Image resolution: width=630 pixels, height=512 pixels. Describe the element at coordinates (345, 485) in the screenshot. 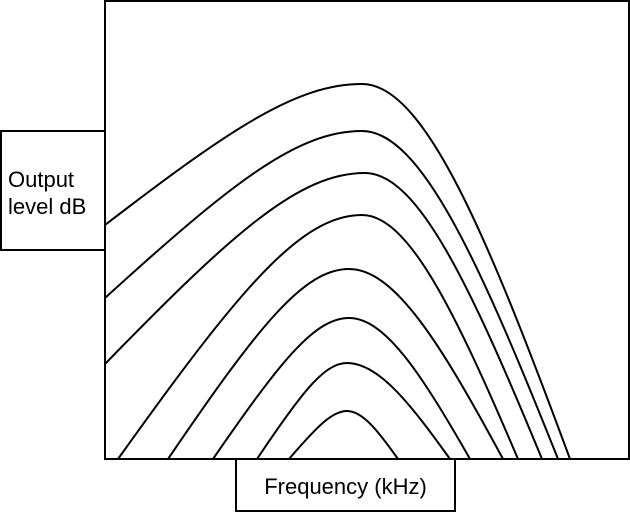

I see `x-axis-label: Frequency (kHz)` at that location.